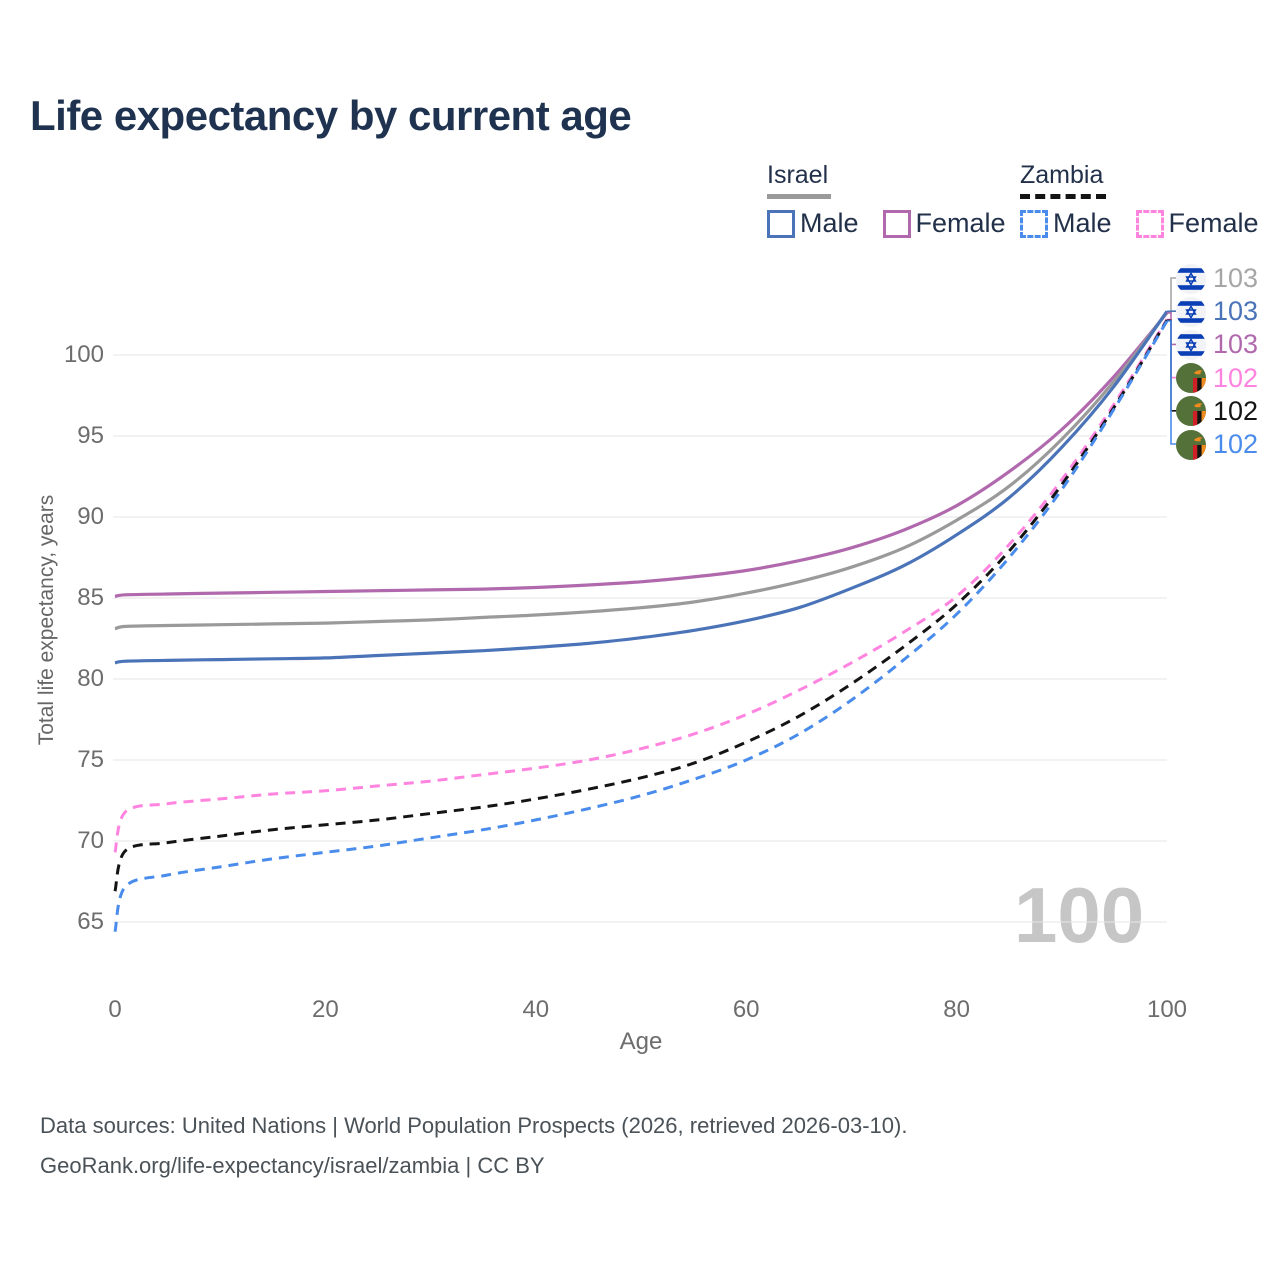 The image size is (1280, 1280). Describe the element at coordinates (331, 115) in the screenshot. I see `page-title: Life expectancy by current age` at that location.